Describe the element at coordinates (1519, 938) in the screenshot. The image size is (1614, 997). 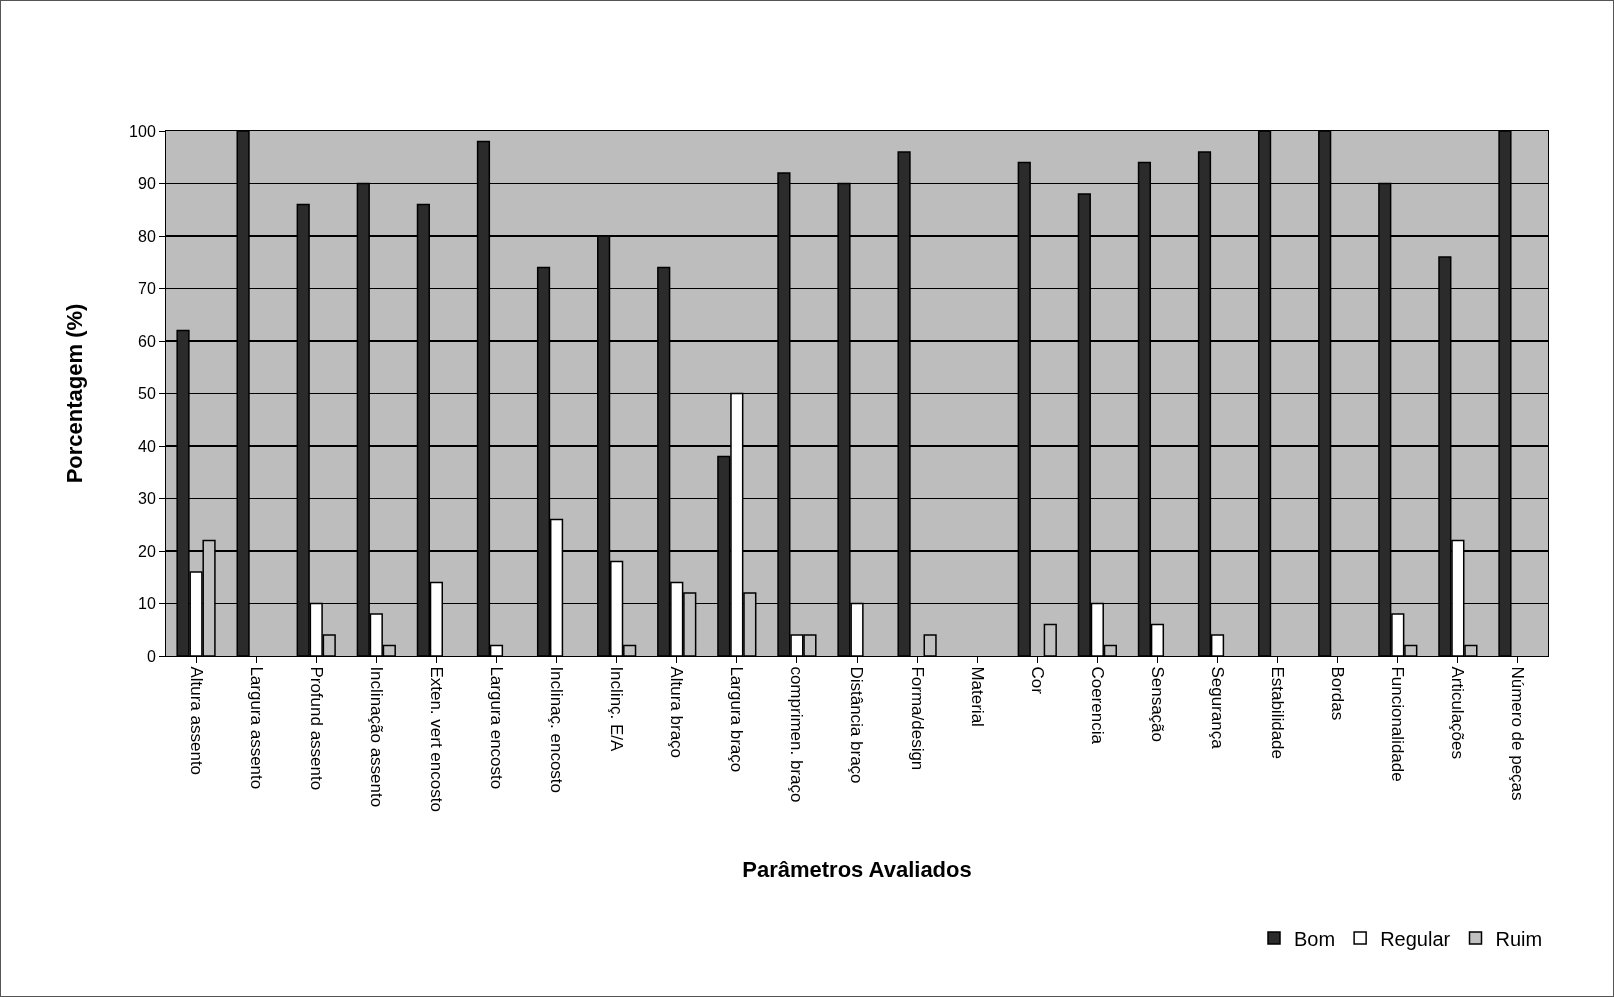
I see `legend-label: Ruim` at that location.